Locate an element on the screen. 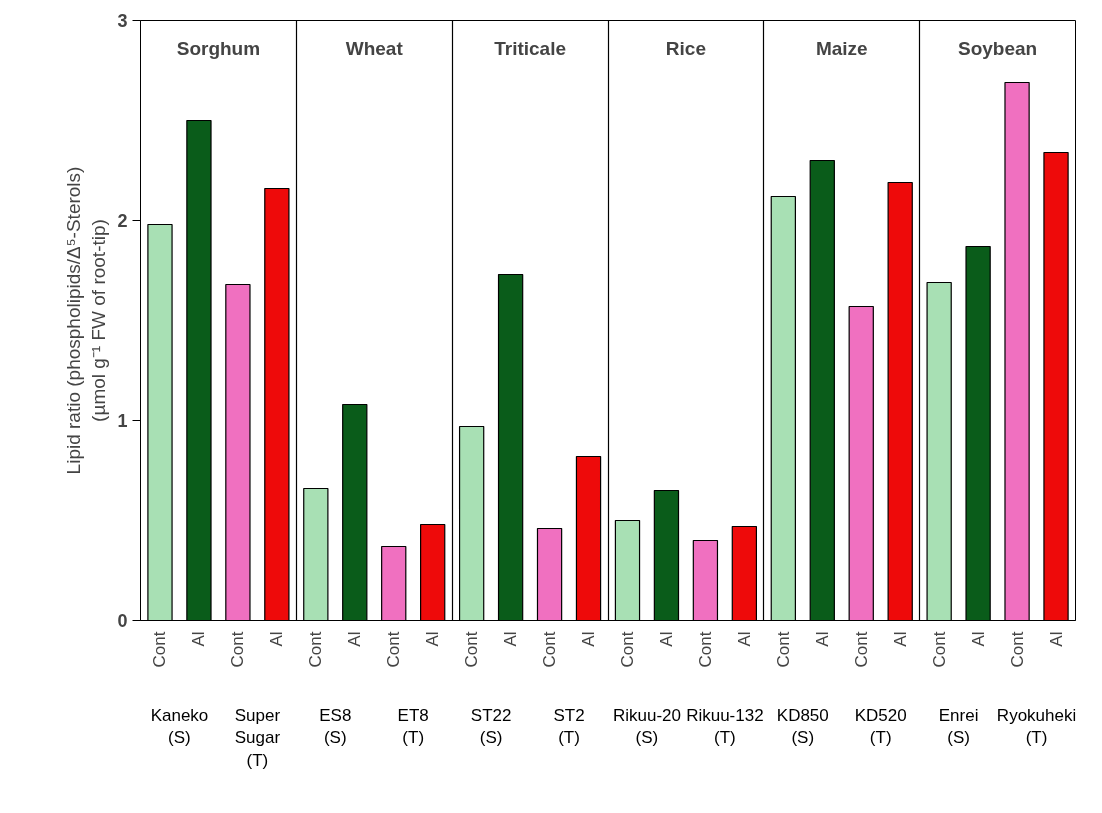 The image size is (1102, 813). annotation: Wheat is located at coordinates (374, 48).